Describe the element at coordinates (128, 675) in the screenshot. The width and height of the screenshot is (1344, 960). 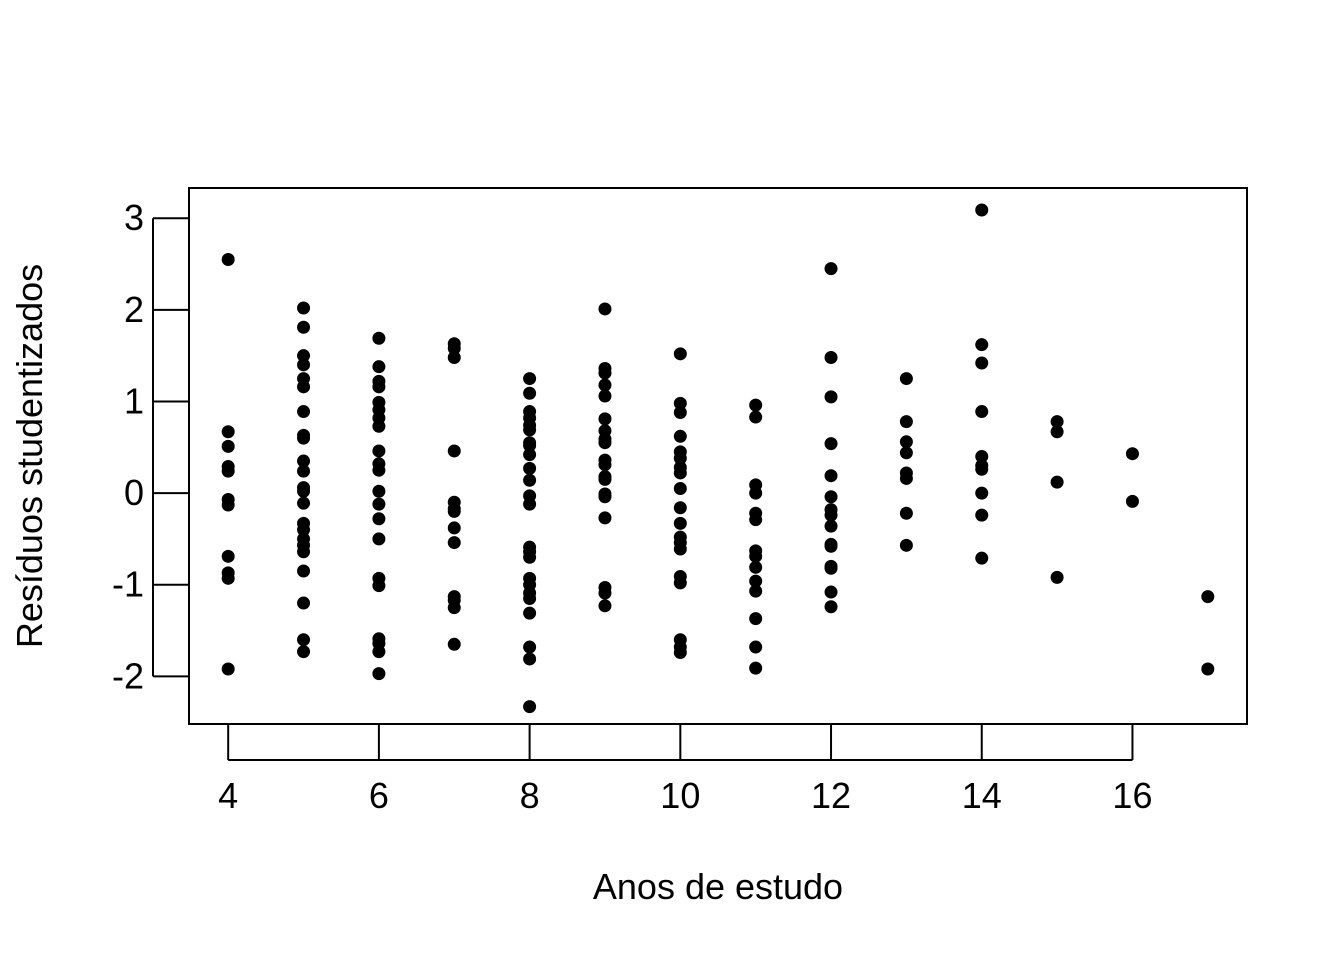
I see `y-tick-label: -2` at that location.